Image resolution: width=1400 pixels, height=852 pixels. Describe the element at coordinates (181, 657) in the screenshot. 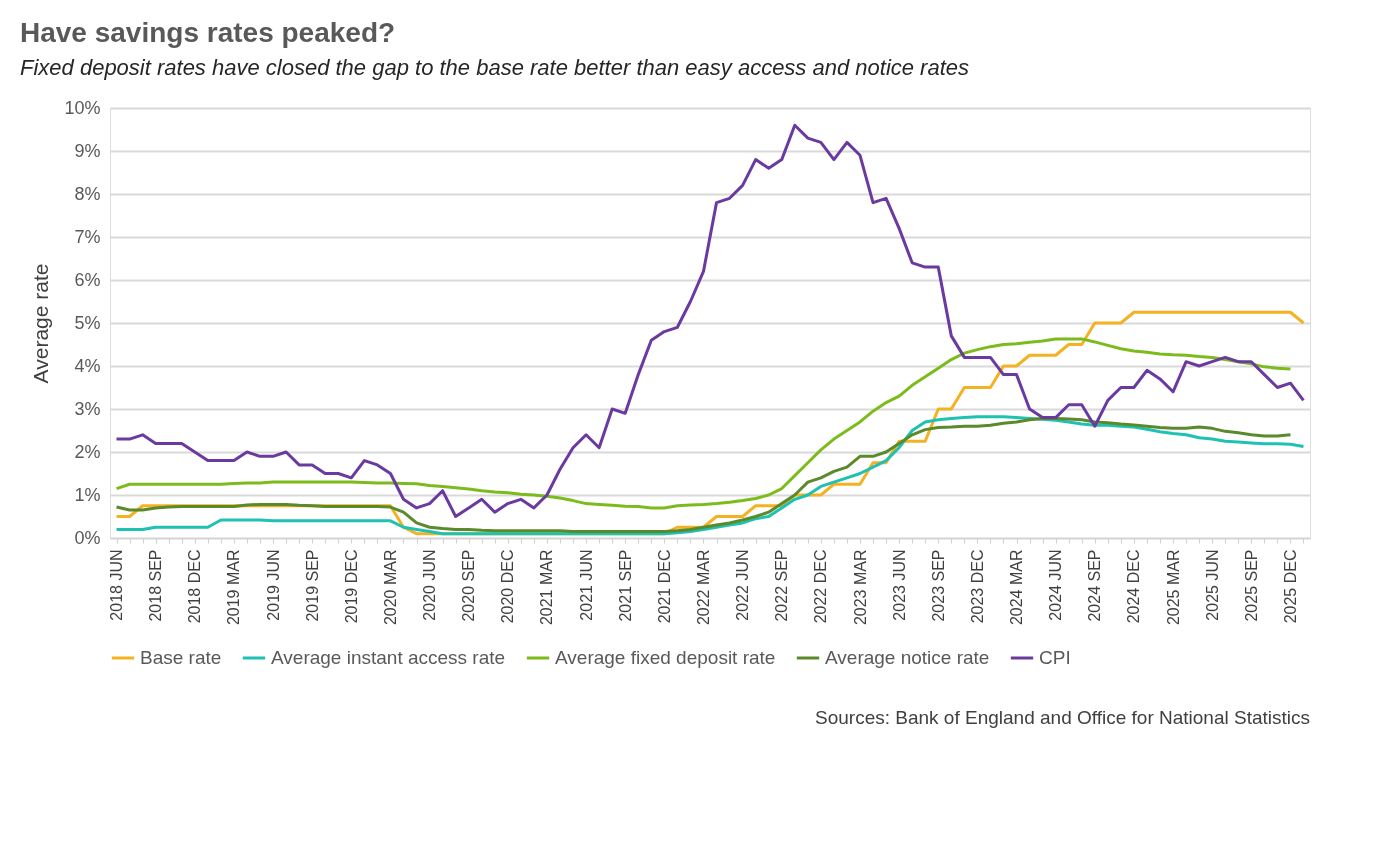

I see `legend-label: Base rate` at that location.